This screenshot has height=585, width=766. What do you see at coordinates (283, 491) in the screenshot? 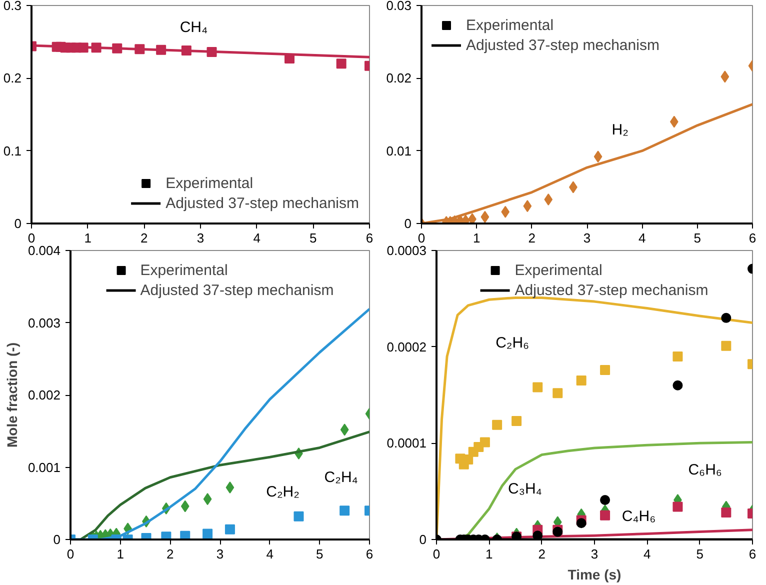
I see `annotation: C₂H₂` at bounding box center [283, 491].